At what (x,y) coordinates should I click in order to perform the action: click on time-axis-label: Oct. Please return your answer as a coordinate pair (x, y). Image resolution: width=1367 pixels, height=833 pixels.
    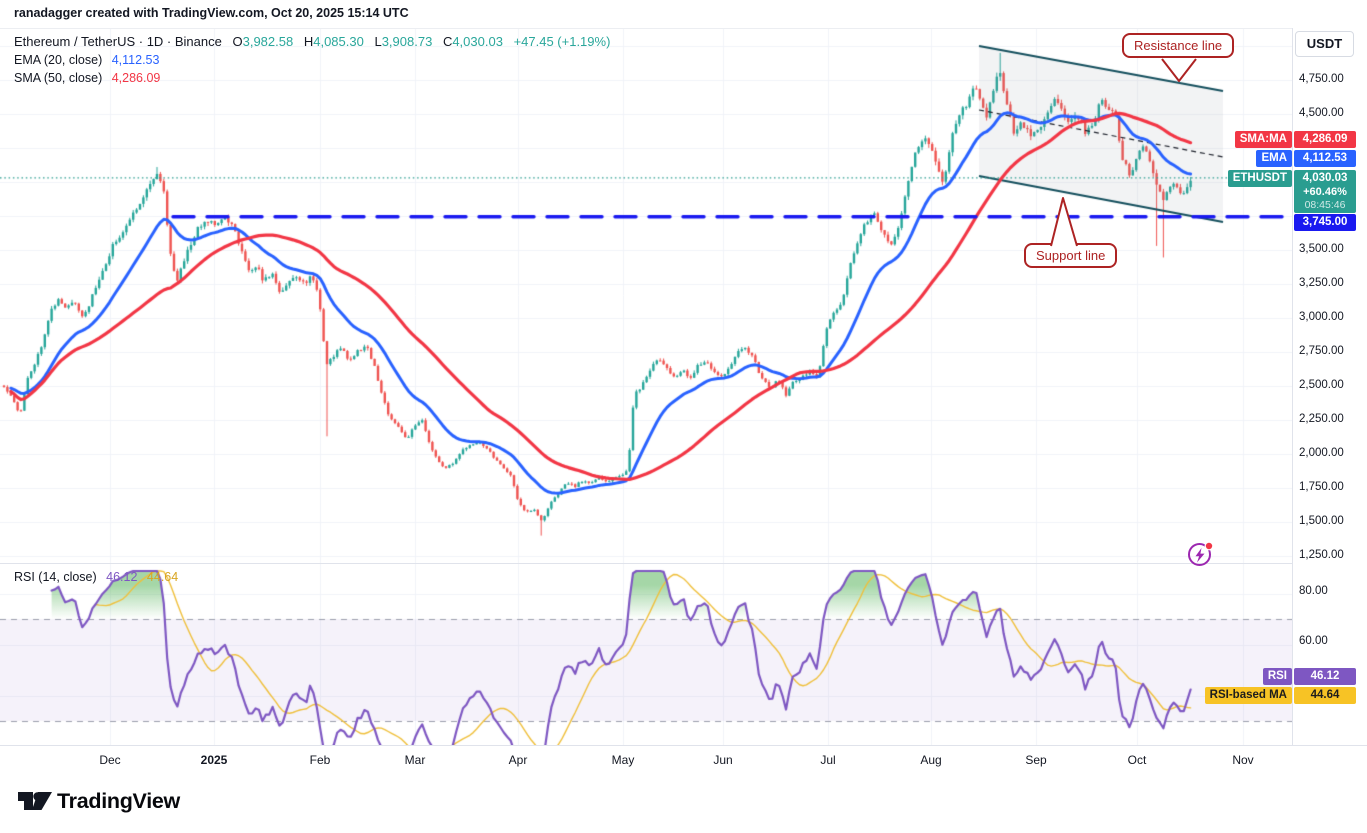
    Looking at the image, I should click on (1137, 760).